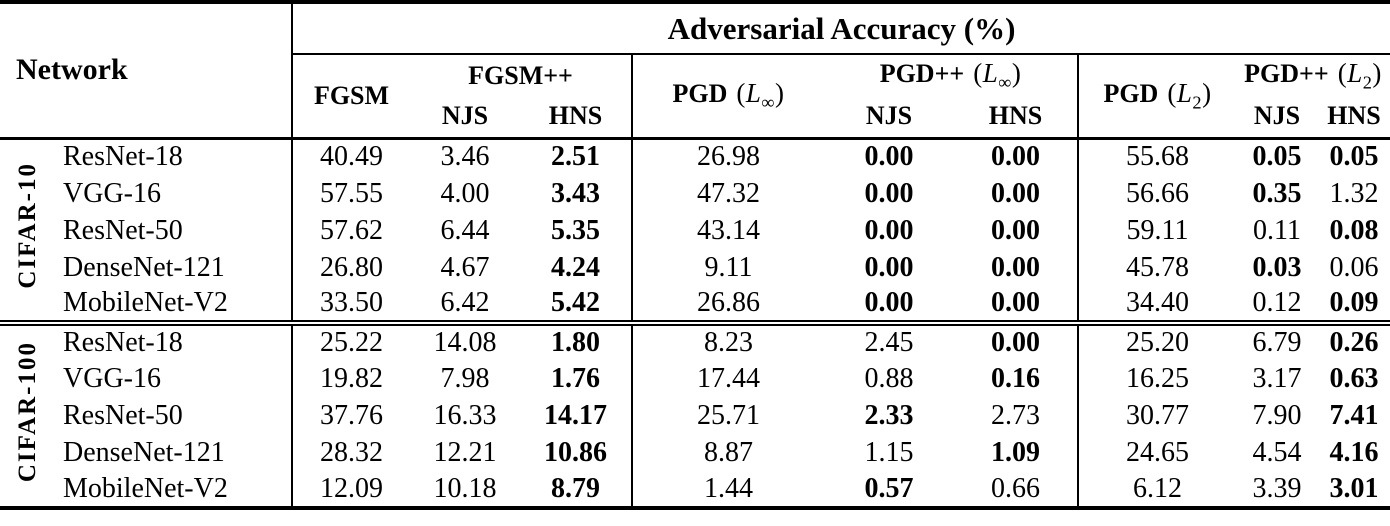  Describe the element at coordinates (1277, 302) in the screenshot. I see `value-cell: 0.12` at that location.